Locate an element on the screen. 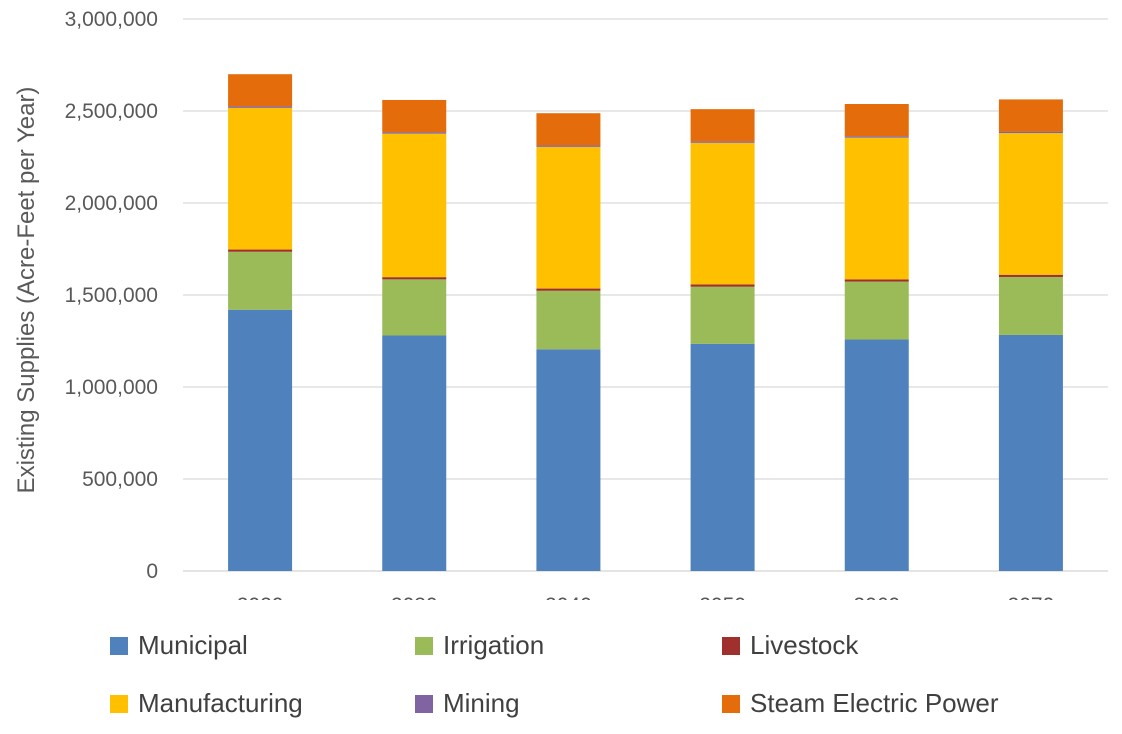 The image size is (1122, 734). x-tick-label: 2050 is located at coordinates (722, 597).